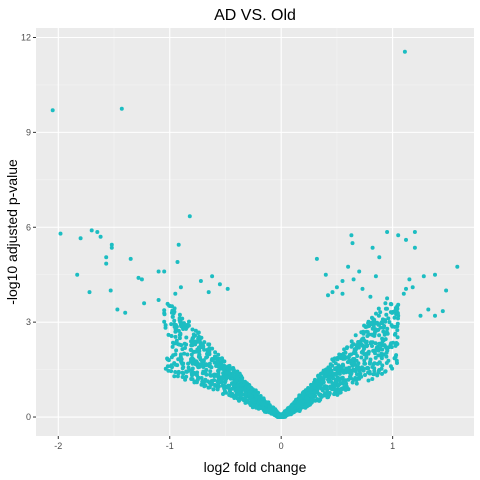 The image size is (480, 480). What do you see at coordinates (255, 15) in the screenshot?
I see `chart-title: AD VS. Old` at bounding box center [255, 15].